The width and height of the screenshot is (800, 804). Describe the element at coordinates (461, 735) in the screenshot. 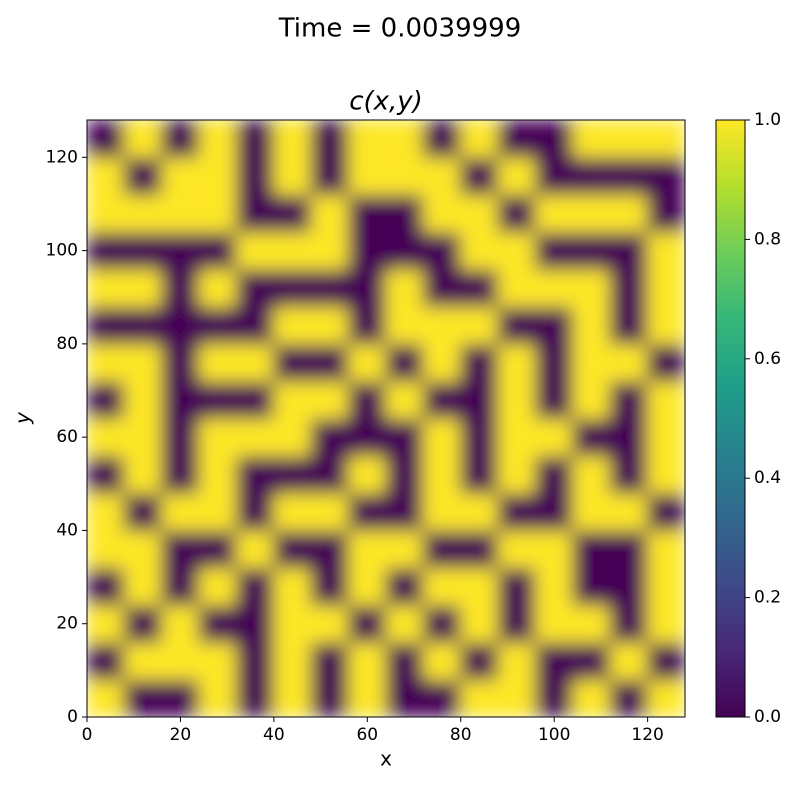

I see `x-tick-label: 80` at that location.